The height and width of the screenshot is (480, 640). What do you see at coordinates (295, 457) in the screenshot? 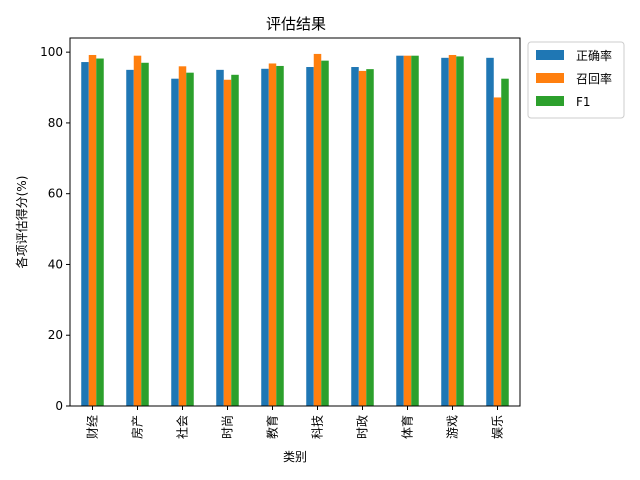
I see `x-axis-label: 类别` at bounding box center [295, 457].